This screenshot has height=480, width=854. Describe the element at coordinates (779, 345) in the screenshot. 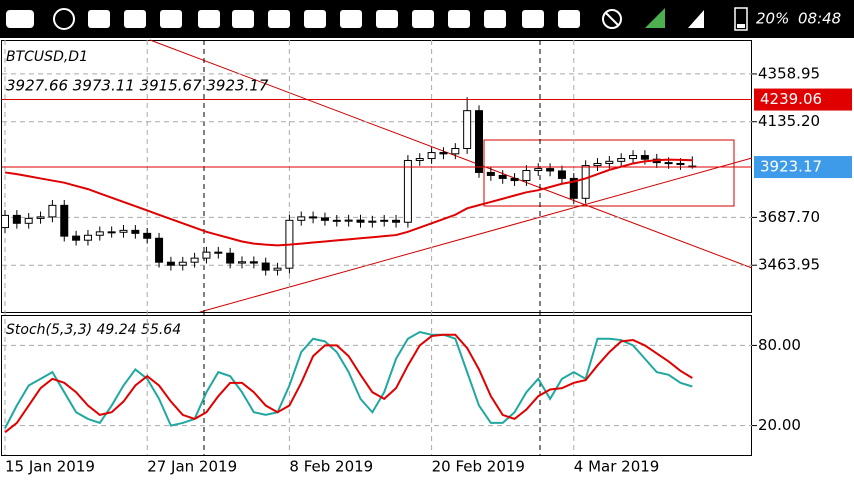

I see `y-tick-label: 80.00` at that location.